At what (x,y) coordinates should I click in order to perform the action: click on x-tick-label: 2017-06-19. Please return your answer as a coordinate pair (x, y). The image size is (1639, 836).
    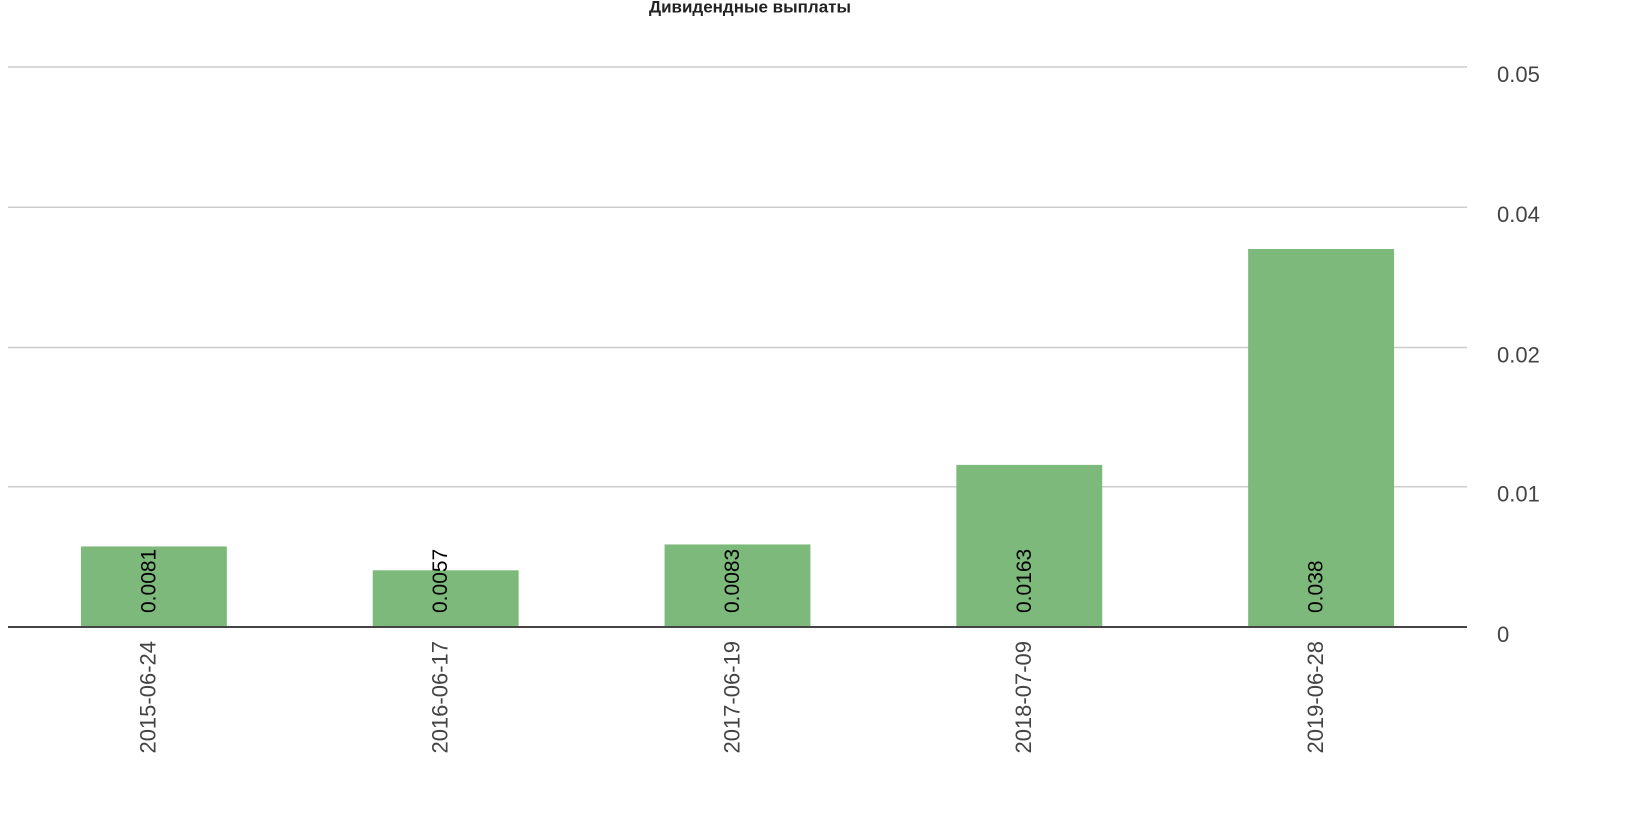
    Looking at the image, I should click on (731, 697).